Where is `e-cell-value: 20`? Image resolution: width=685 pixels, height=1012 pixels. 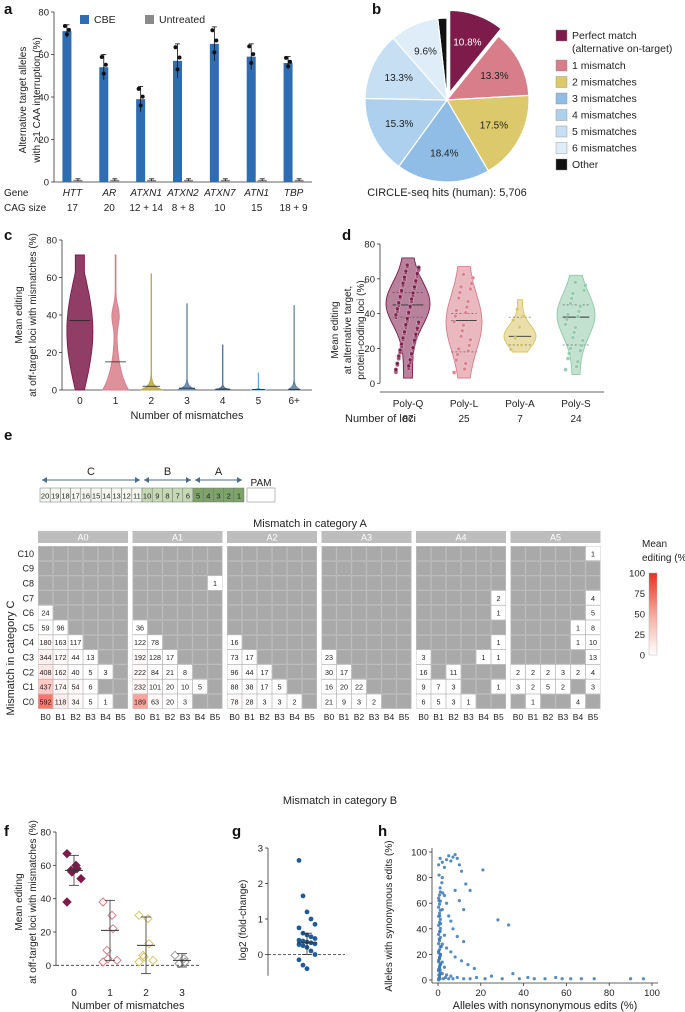
e-cell-value: 20 is located at coordinates (170, 687).